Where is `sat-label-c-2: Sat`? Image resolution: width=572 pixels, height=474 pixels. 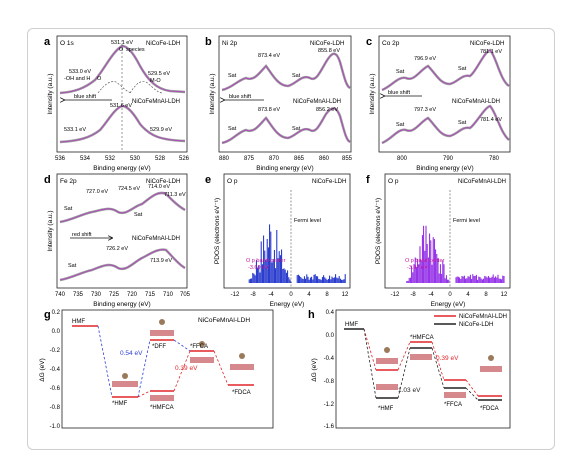 sat-label-c-2: Sat is located at coordinates (462, 69).